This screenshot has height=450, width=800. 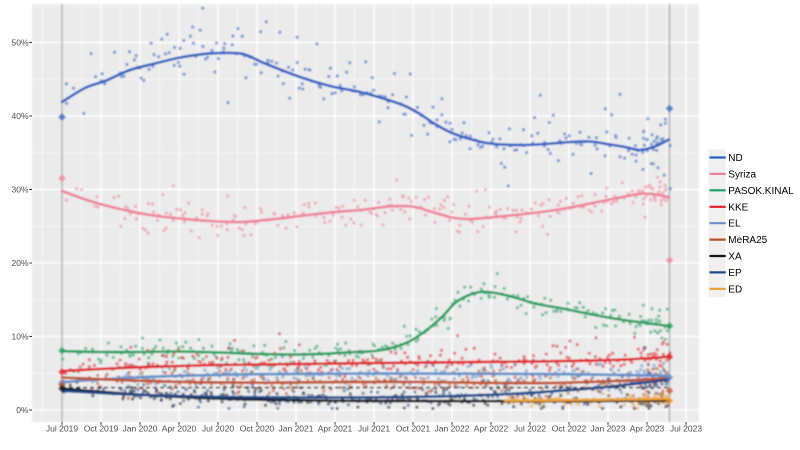 I want to click on svg-text: Apr 2021, so click(x=335, y=429).